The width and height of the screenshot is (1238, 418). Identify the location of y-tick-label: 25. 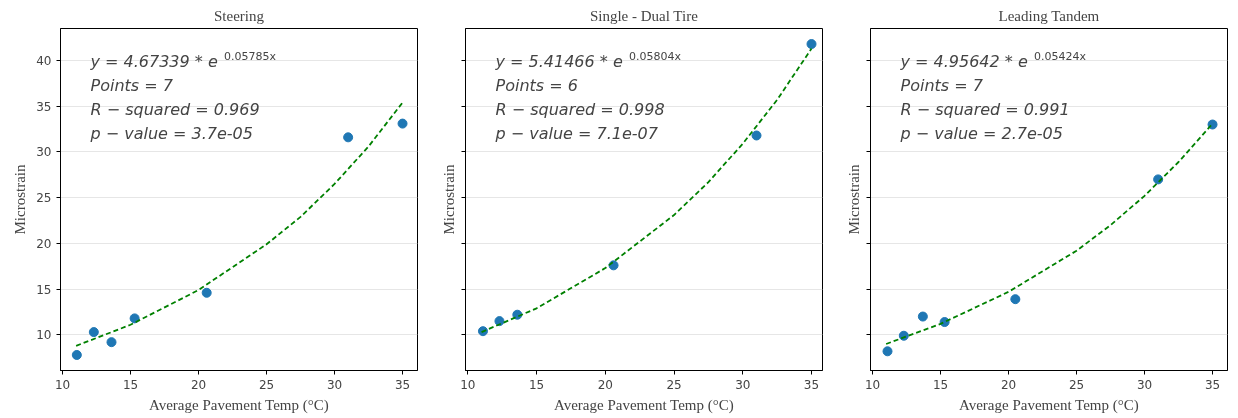
(44, 198).